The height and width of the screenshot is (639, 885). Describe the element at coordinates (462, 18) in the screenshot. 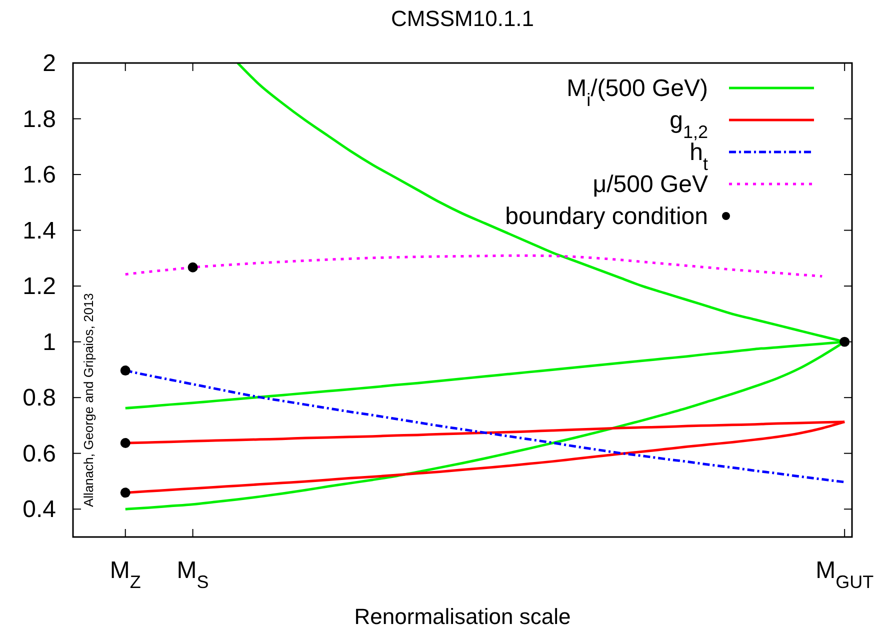

I see `chart-title: CMSSM10.1.1` at that location.